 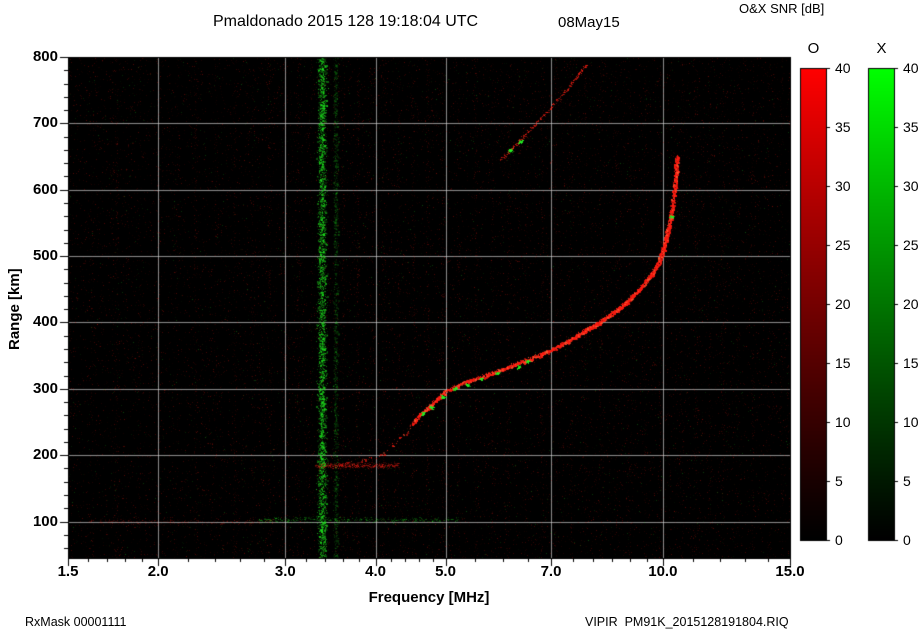 What do you see at coordinates (375, 571) in the screenshot?
I see `x-axis-tick-label: 4.0` at bounding box center [375, 571].